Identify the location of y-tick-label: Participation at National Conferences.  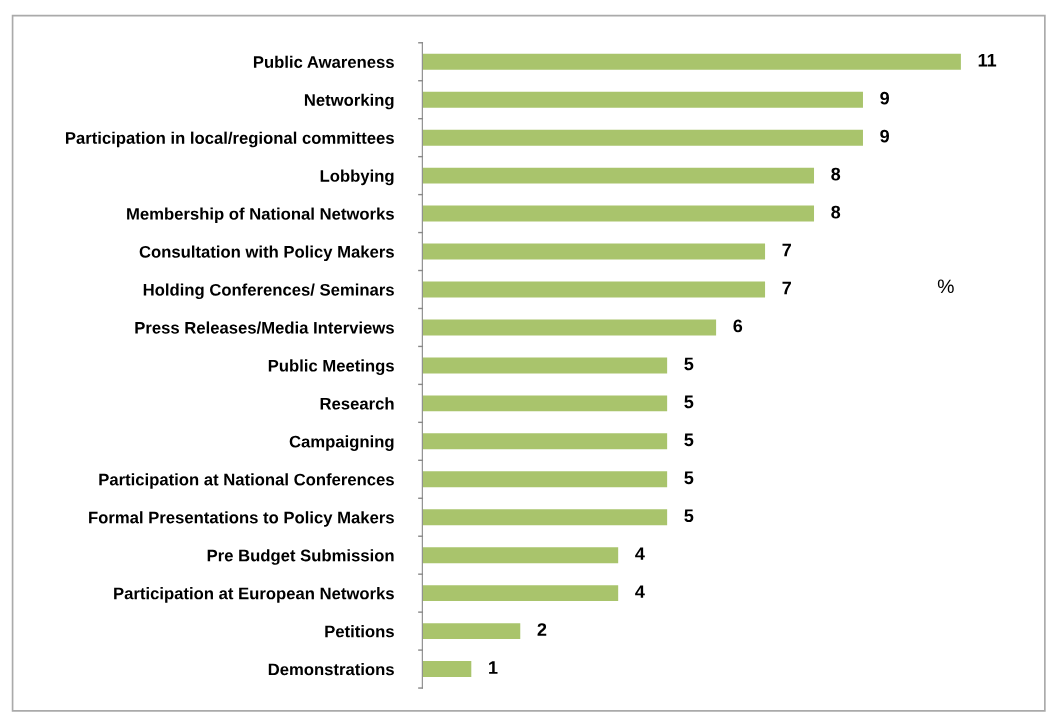
(246, 481).